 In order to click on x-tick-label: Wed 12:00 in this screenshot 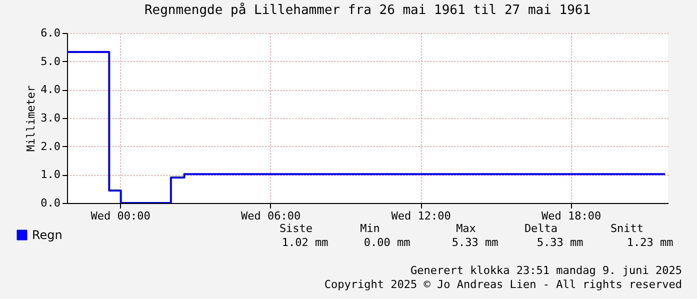, I will do `click(421, 216)`.